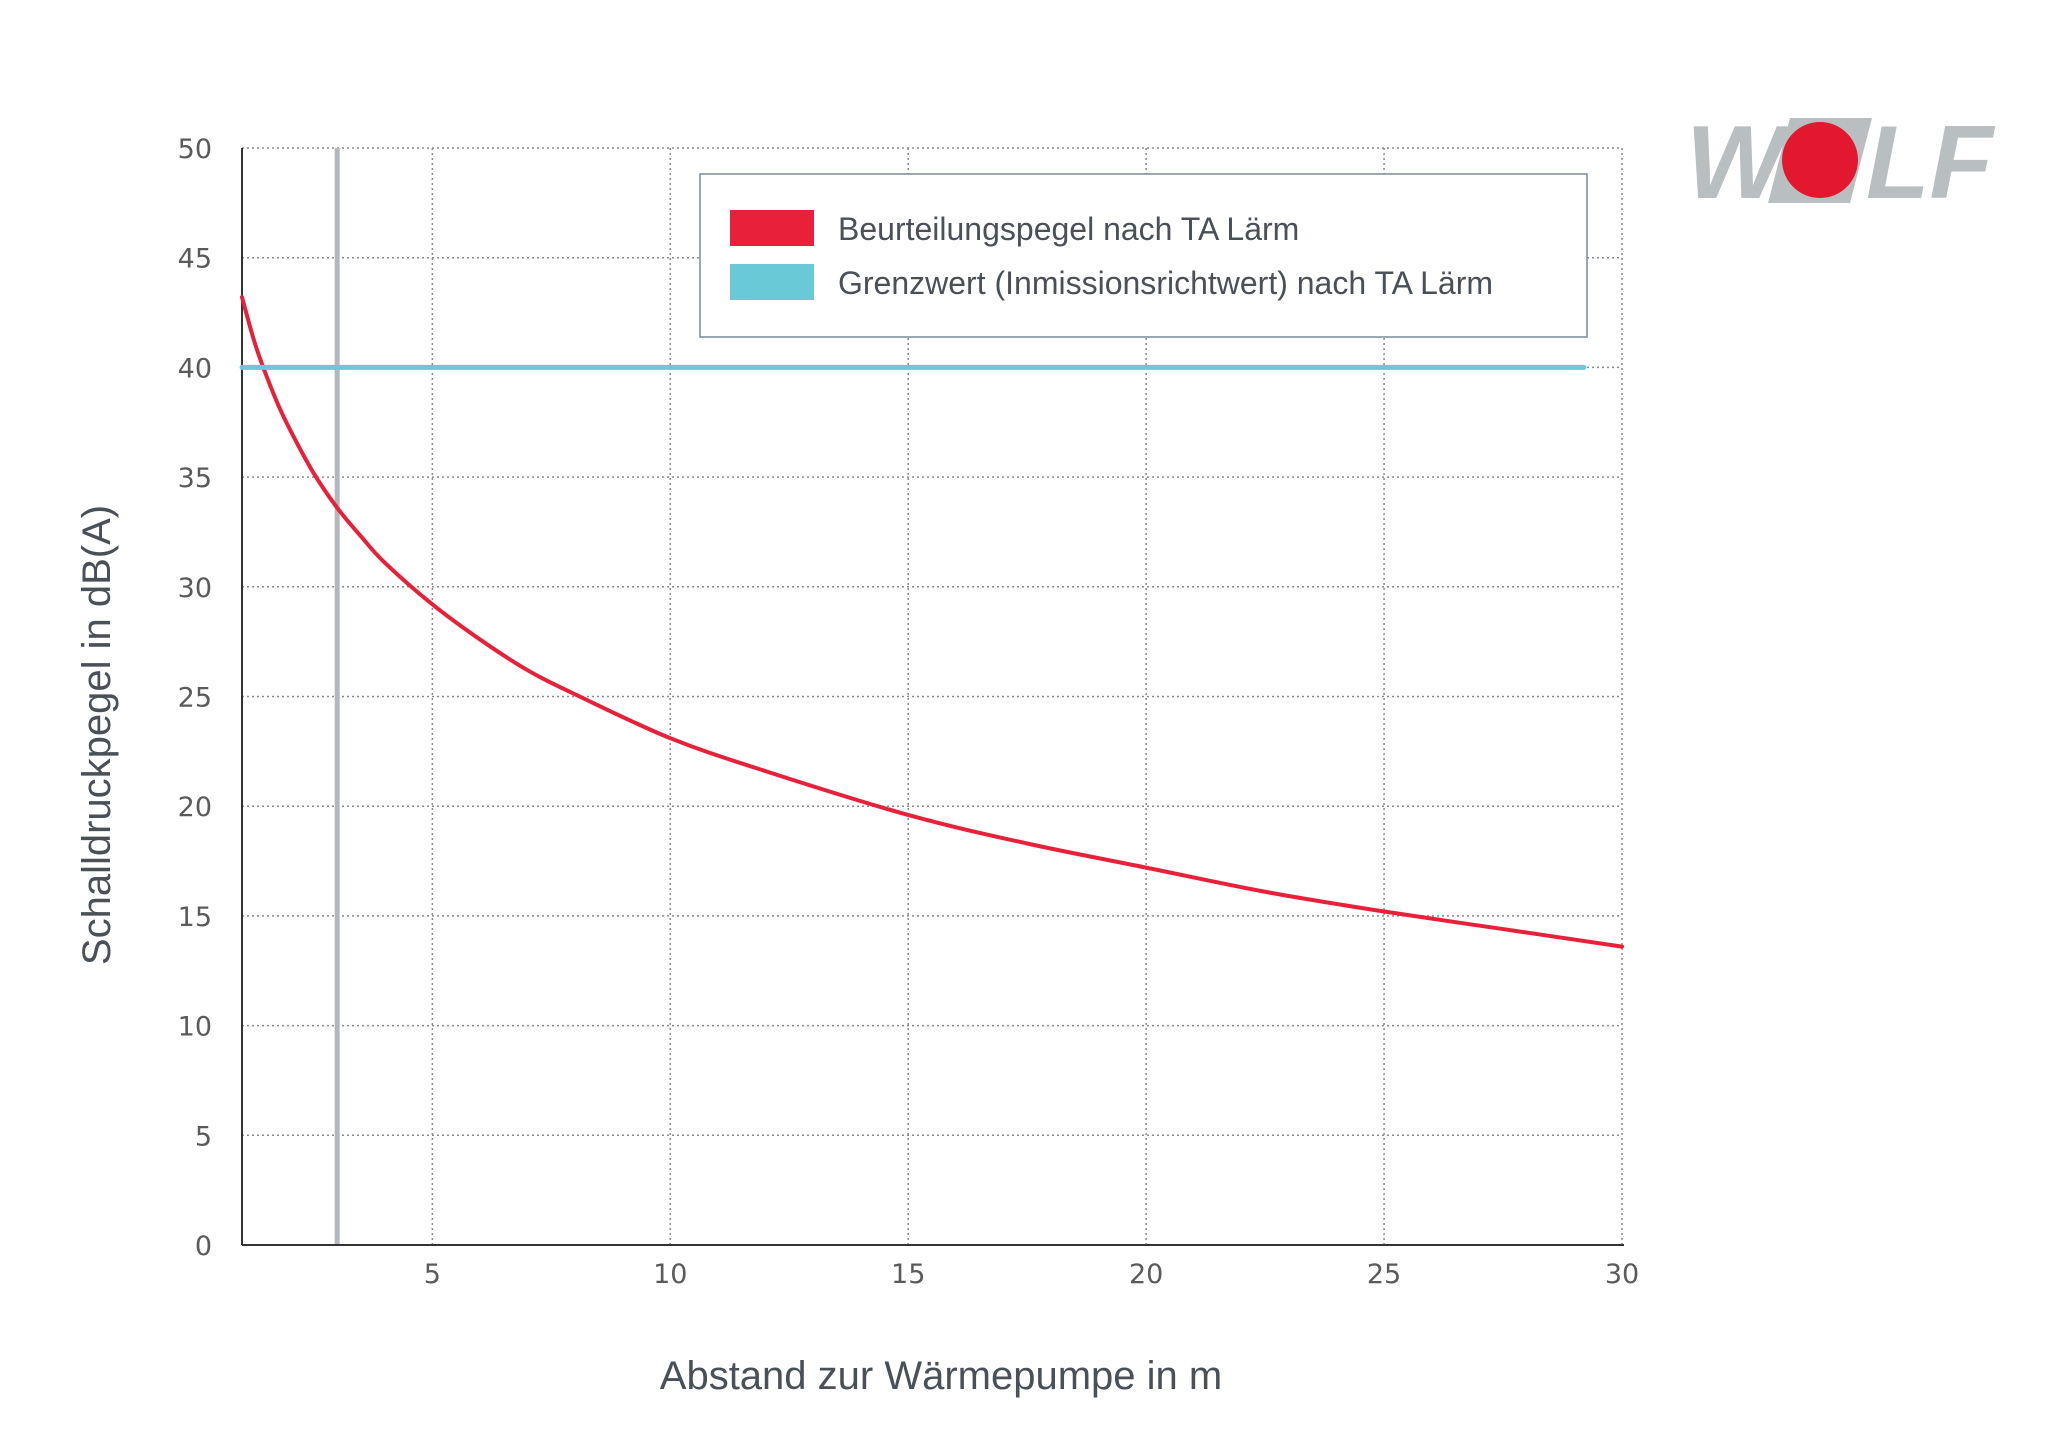 The width and height of the screenshot is (2048, 1448). Describe the element at coordinates (1622, 1274) in the screenshot. I see `x-tick-label-30: 30` at that location.